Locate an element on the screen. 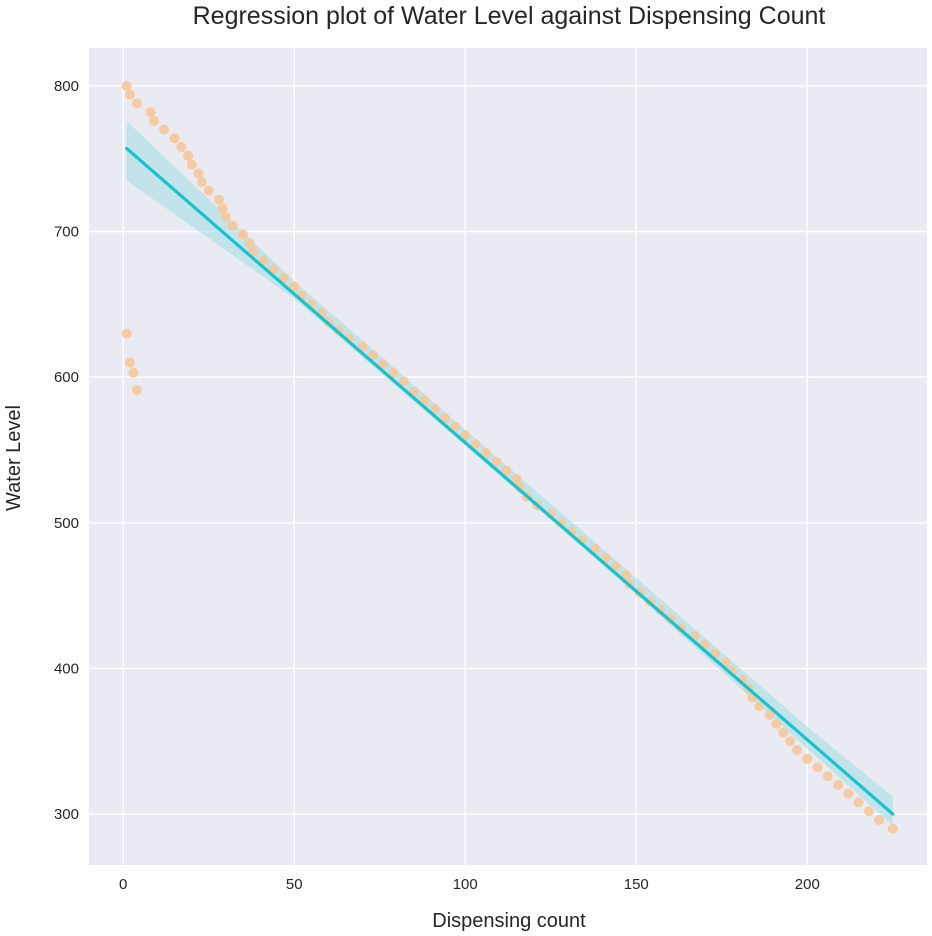  y-axis-label: Water Level is located at coordinates (14, 458).